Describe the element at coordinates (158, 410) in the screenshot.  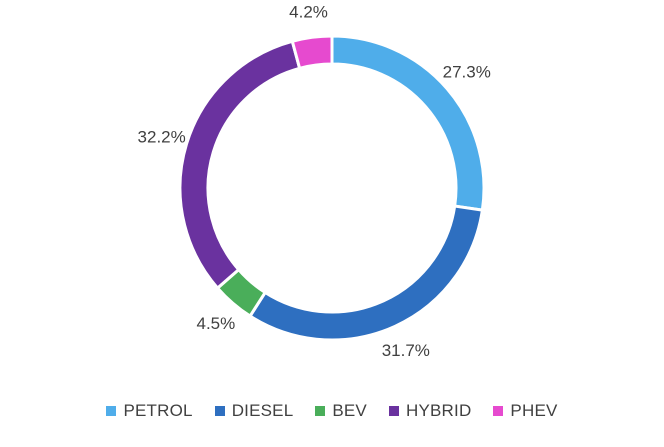
I see `legend-label: PETROL` at that location.